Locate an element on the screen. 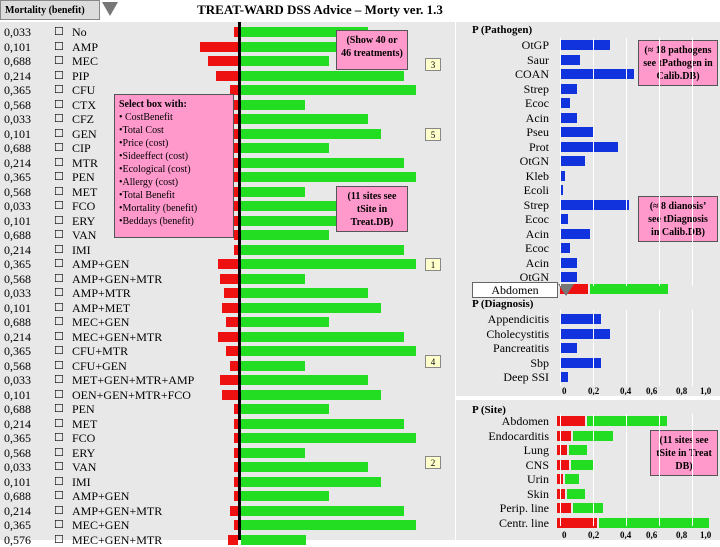  select-menu-item: •Price (cost) is located at coordinates (174, 143).